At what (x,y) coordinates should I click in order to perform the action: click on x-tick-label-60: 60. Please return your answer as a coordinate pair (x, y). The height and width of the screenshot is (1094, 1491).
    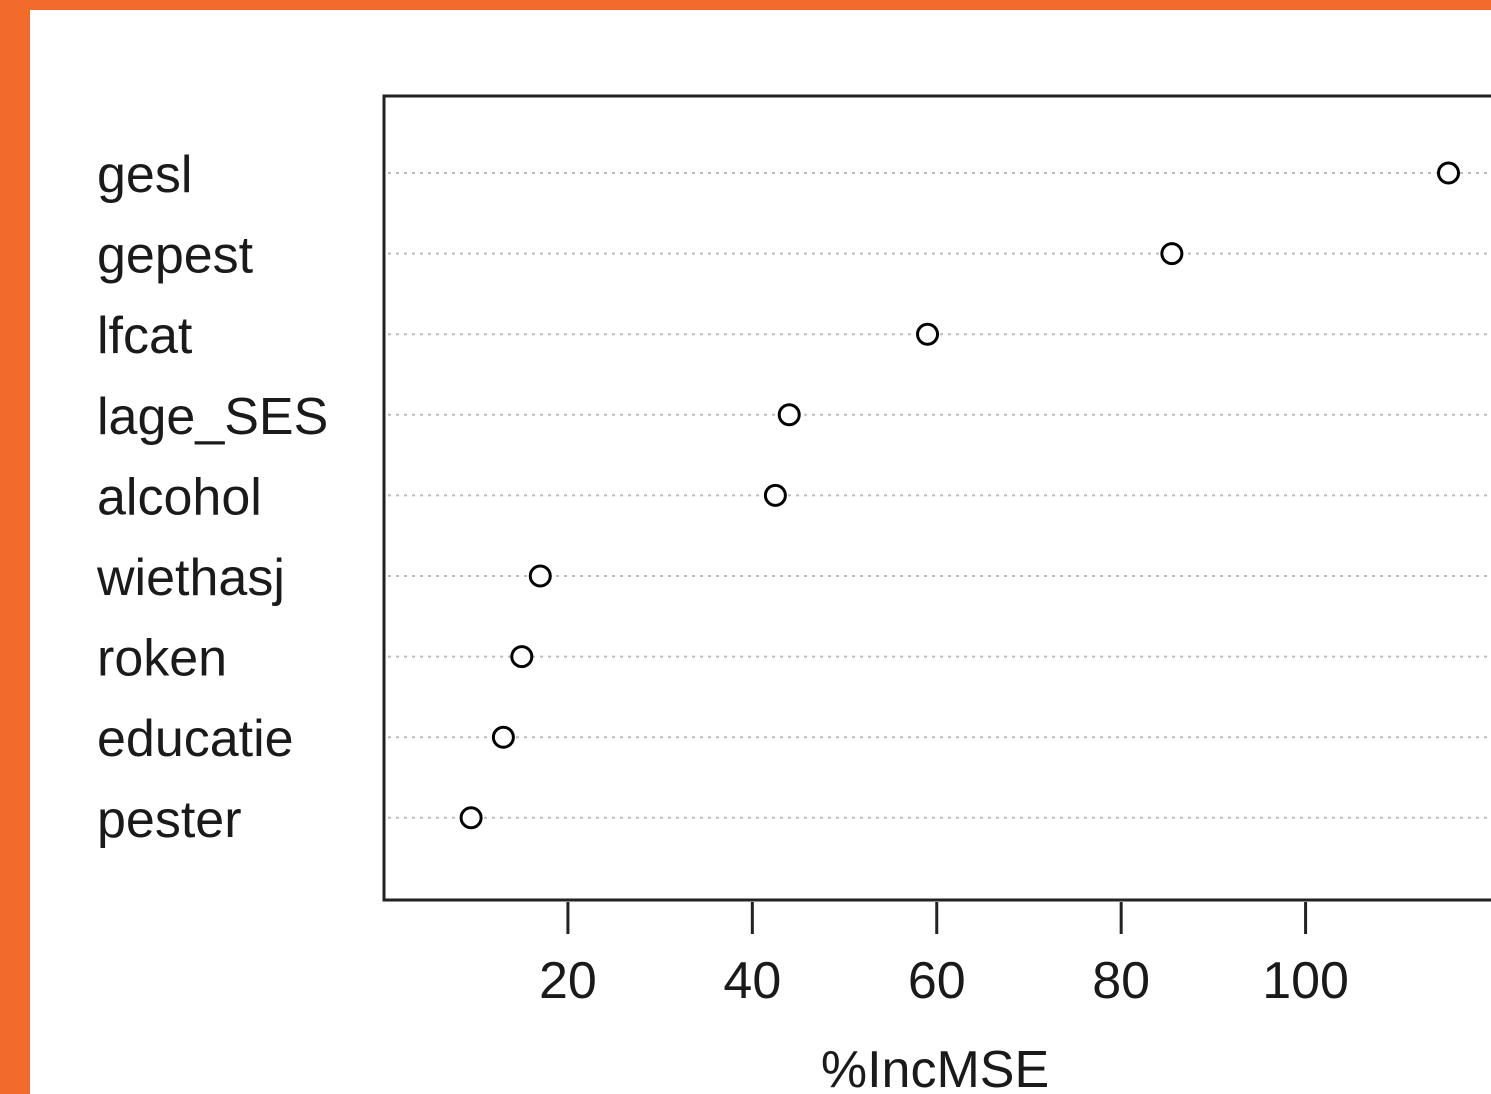
    Looking at the image, I should click on (937, 981).